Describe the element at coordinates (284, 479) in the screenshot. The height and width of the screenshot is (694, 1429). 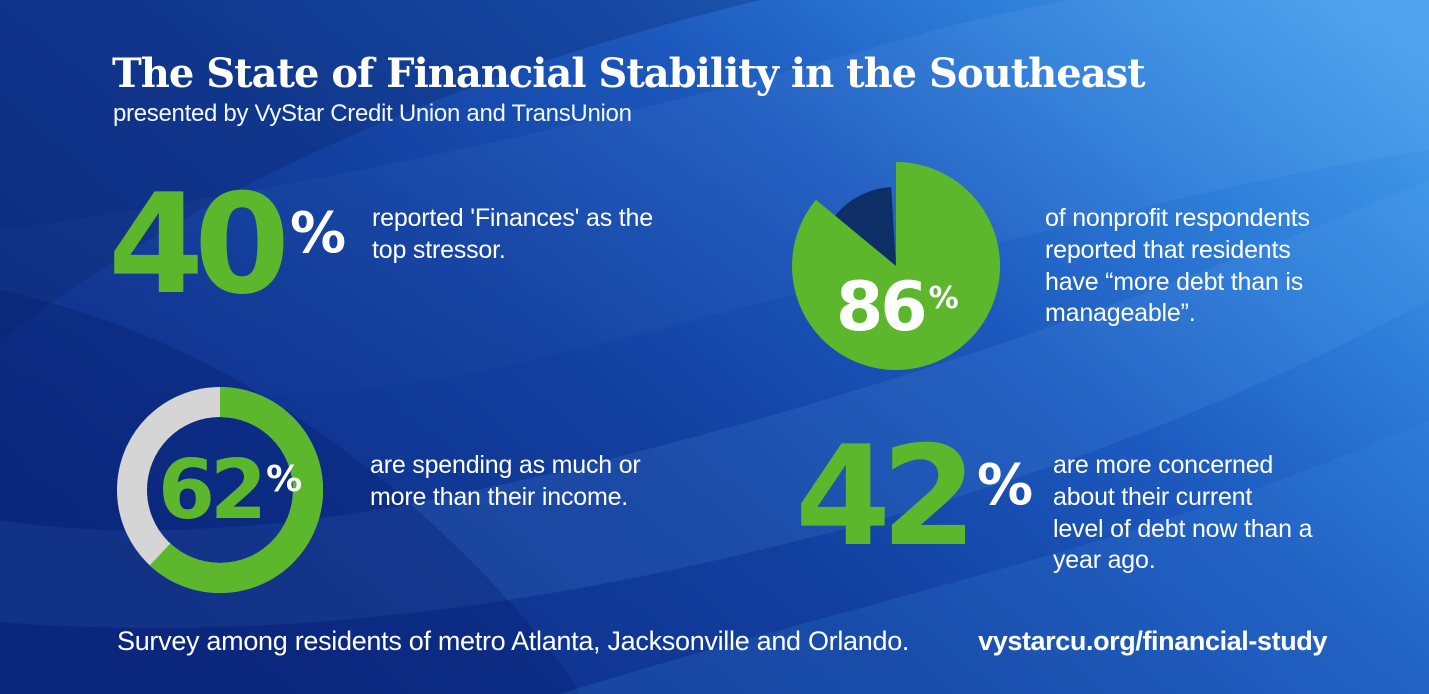
I see `donut-62-percent-sign: %` at that location.